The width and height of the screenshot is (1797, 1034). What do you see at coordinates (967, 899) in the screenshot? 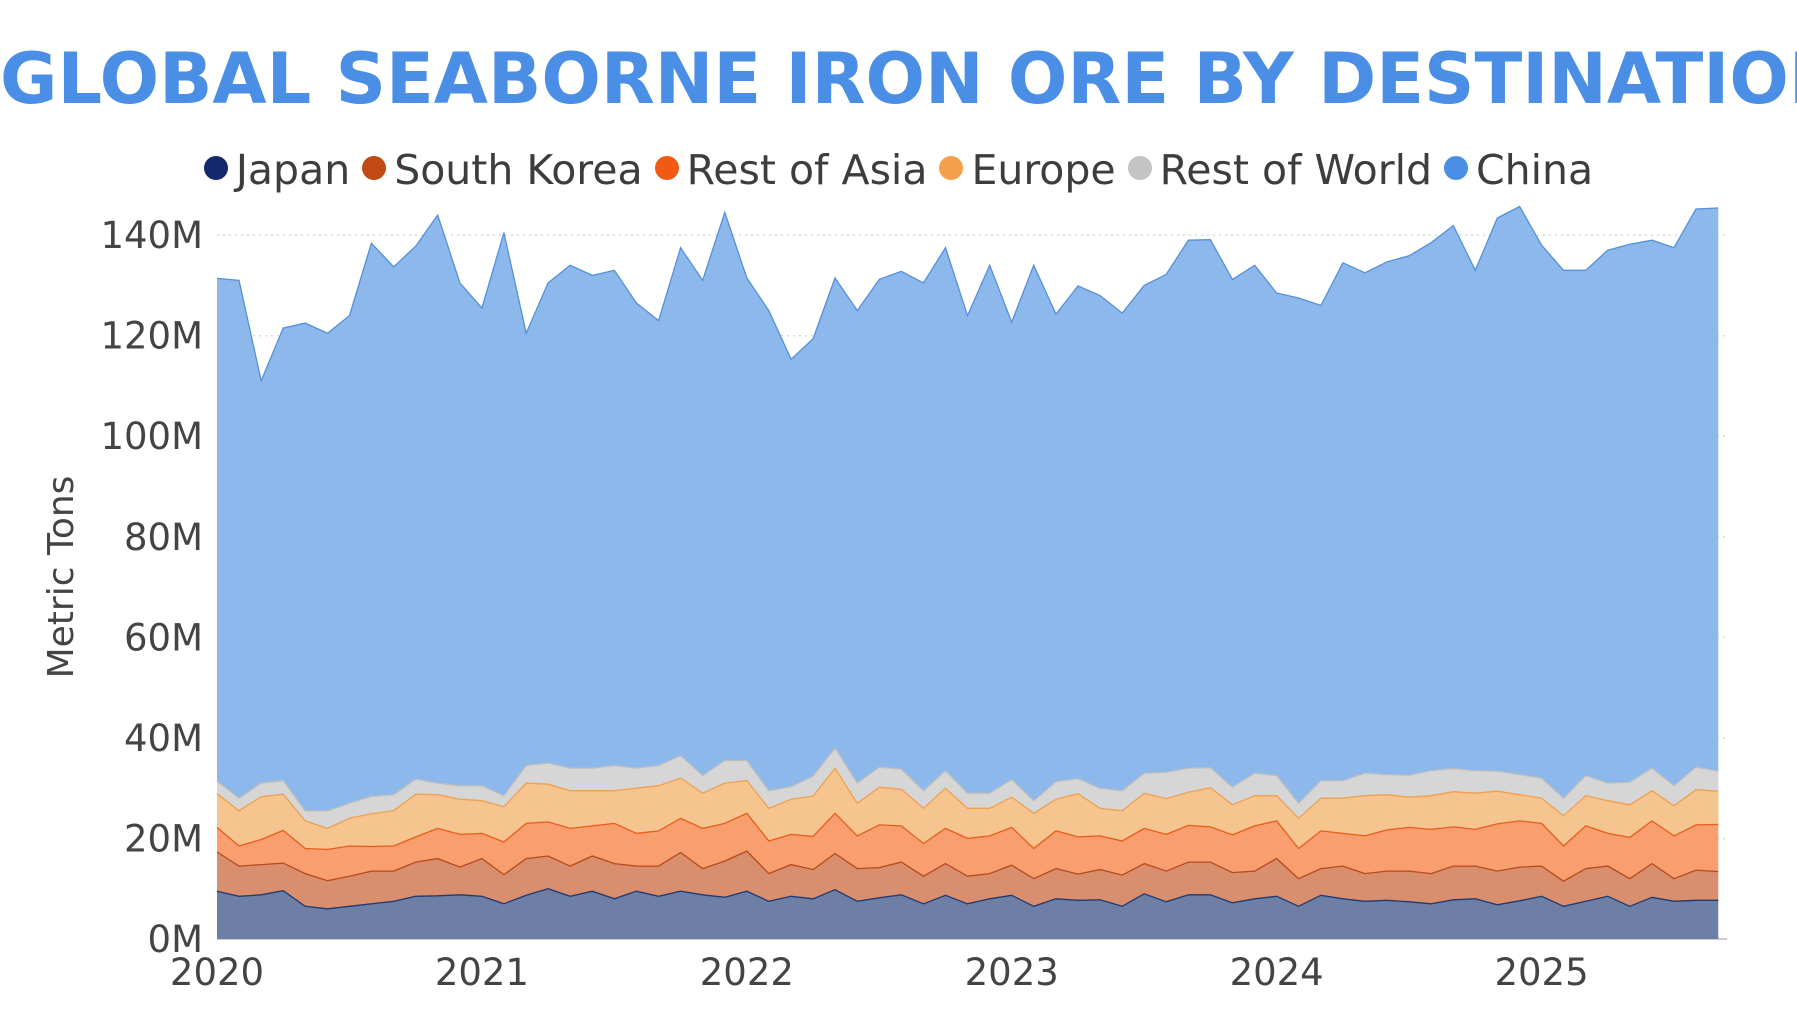
I see `line-japan` at bounding box center [967, 899].